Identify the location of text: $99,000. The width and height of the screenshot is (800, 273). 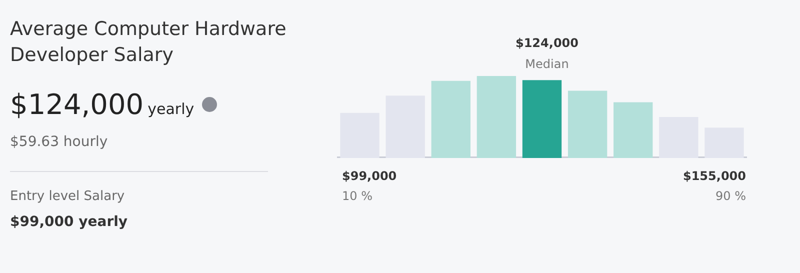
(369, 176).